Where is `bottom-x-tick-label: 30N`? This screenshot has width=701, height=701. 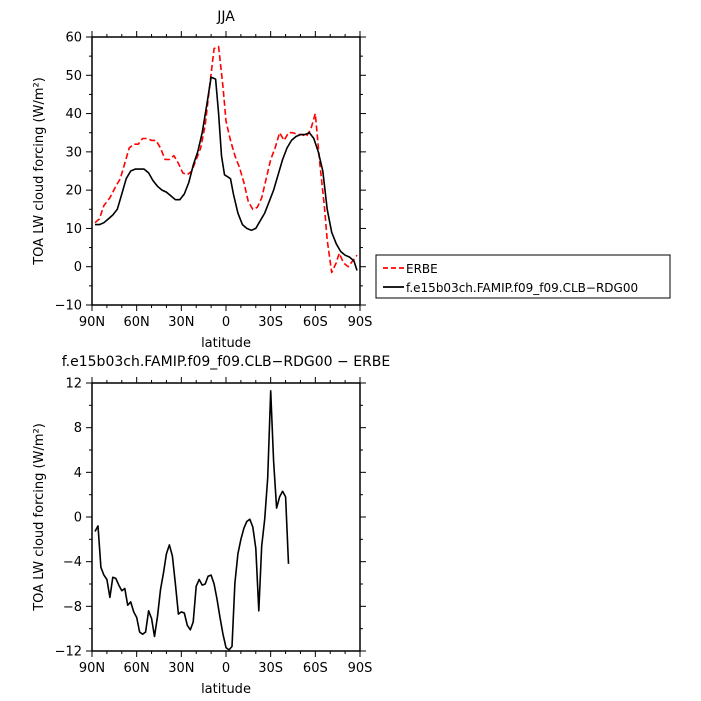 bottom-x-tick-label: 30N is located at coordinates (181, 668).